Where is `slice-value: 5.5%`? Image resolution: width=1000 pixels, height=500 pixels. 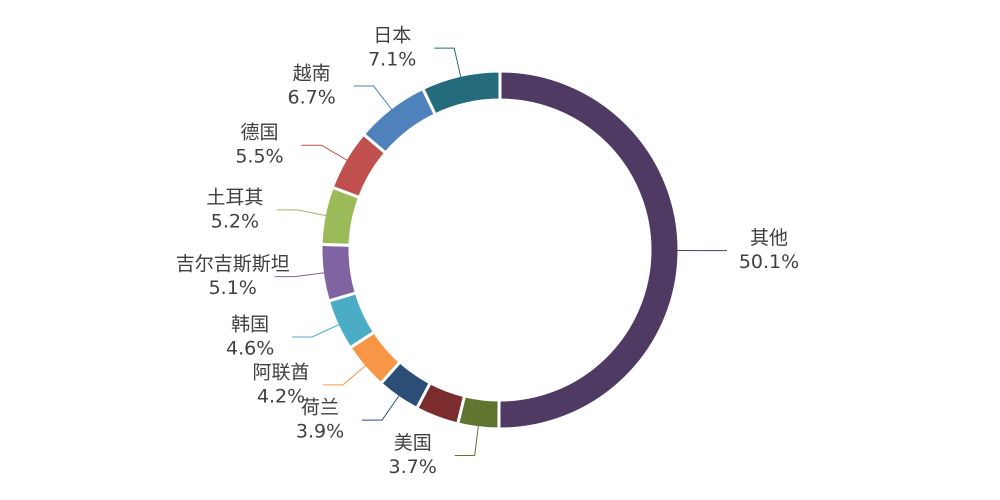
slice-value: 5.5% is located at coordinates (259, 157).